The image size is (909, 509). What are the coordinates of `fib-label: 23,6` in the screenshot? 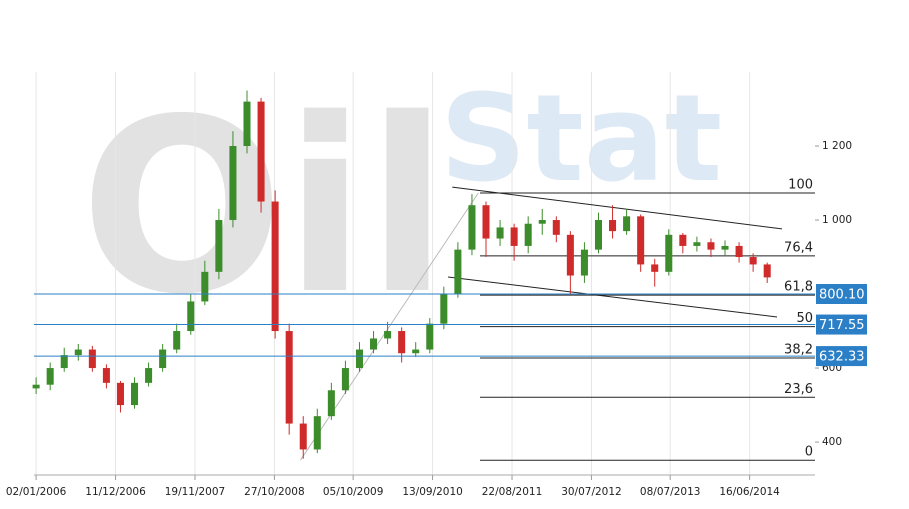 It's located at (798, 389).